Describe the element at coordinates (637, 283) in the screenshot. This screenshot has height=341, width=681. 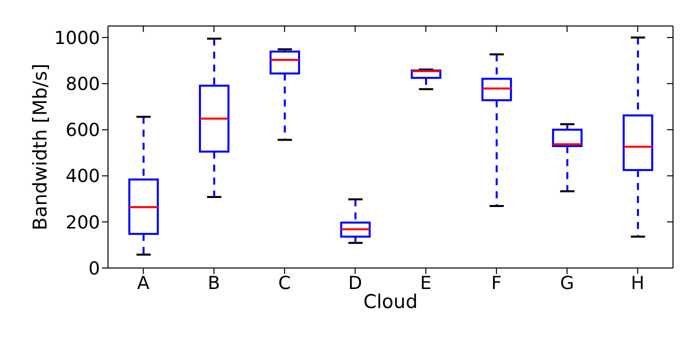
I see `x-tick-label: H` at that location.